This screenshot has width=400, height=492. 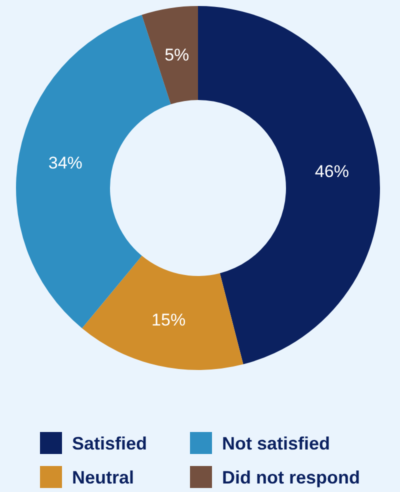 I want to click on data-label: 46%, so click(x=331, y=172).